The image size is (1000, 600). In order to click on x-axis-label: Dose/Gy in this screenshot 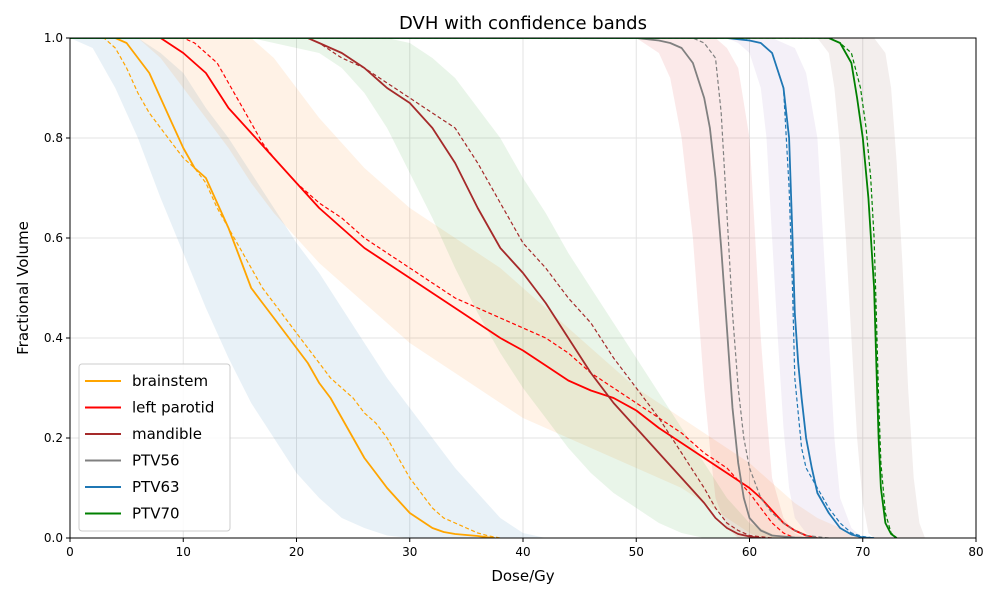, I will do `click(522, 576)`.